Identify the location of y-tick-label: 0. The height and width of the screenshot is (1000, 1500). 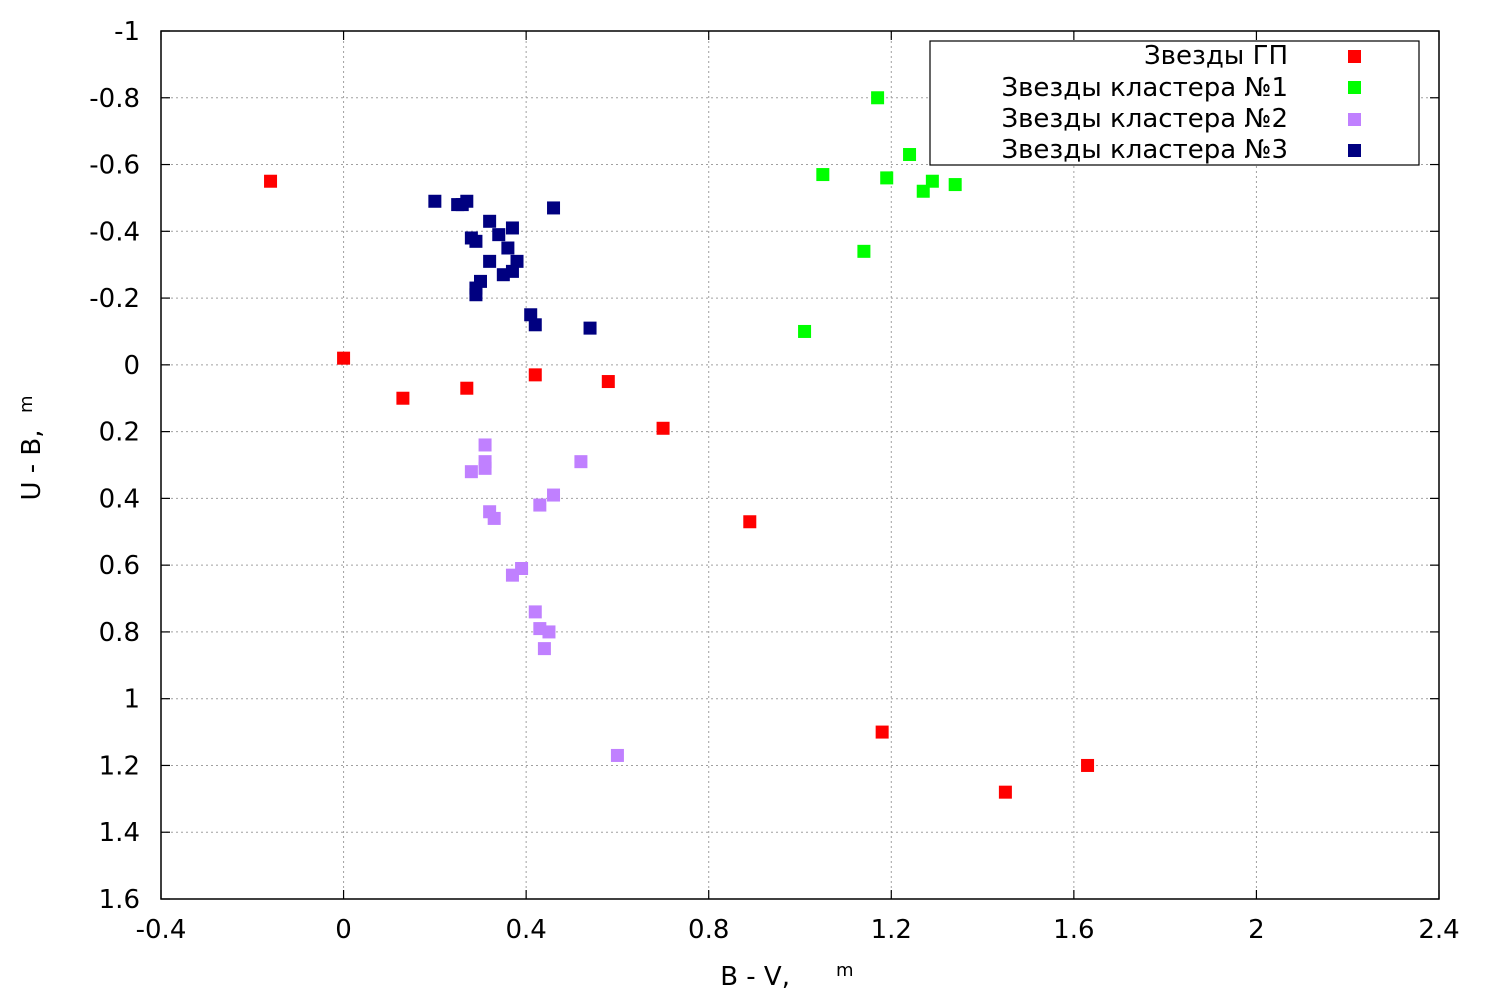
(131, 366).